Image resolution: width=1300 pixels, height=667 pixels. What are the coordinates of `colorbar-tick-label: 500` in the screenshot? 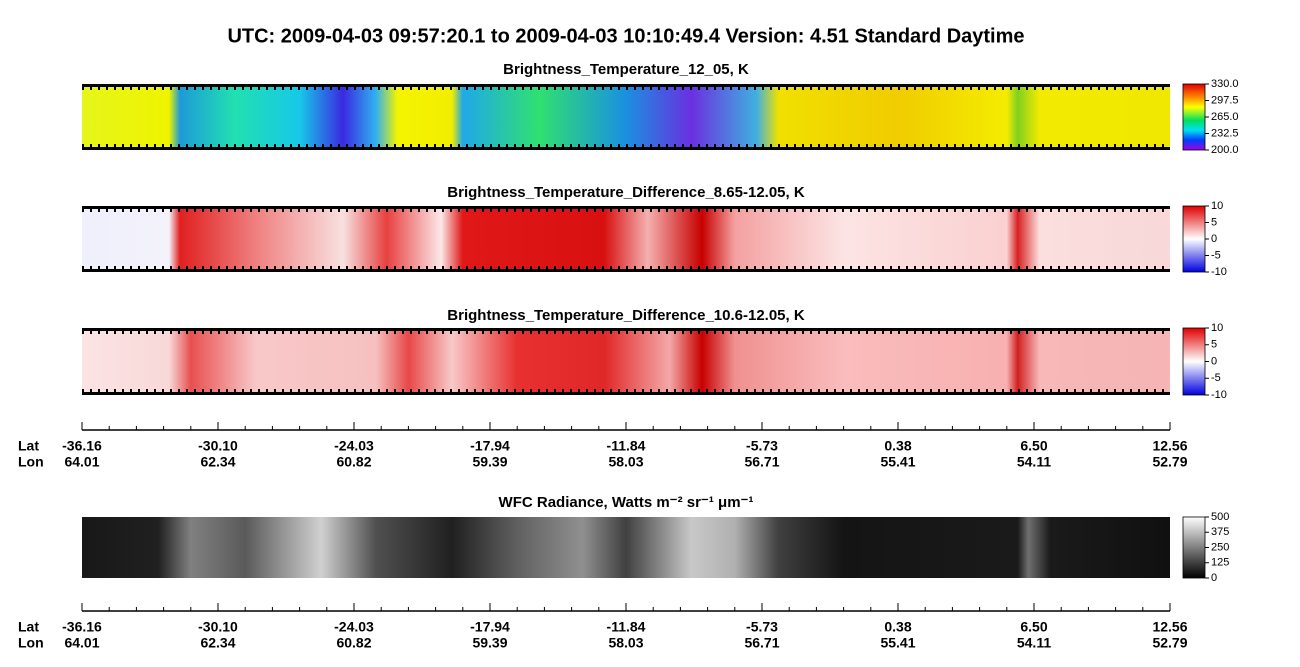 It's located at (1220, 517).